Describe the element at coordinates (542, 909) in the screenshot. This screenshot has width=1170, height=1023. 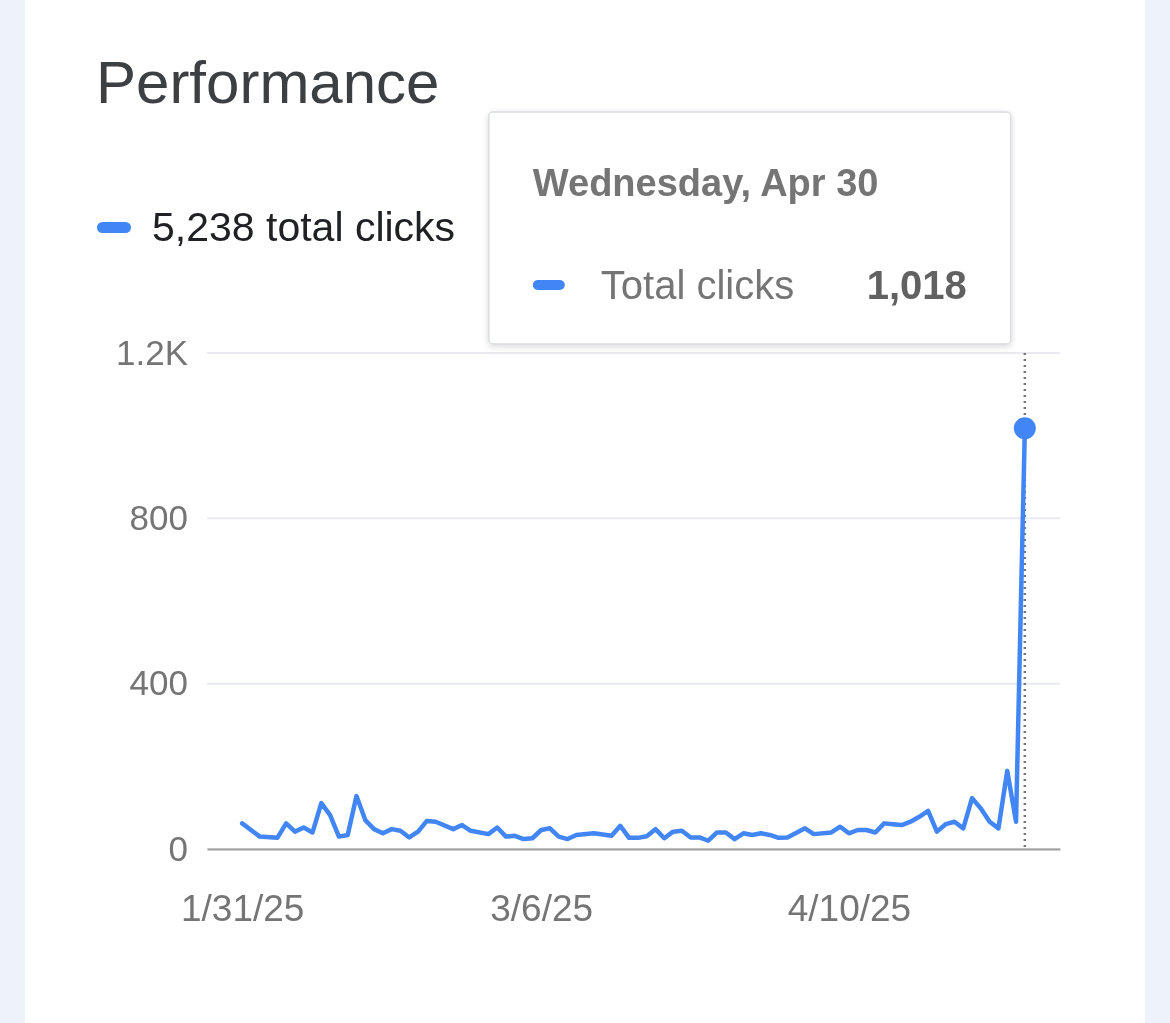
I see `x-tick-label: 3/6/25` at that location.